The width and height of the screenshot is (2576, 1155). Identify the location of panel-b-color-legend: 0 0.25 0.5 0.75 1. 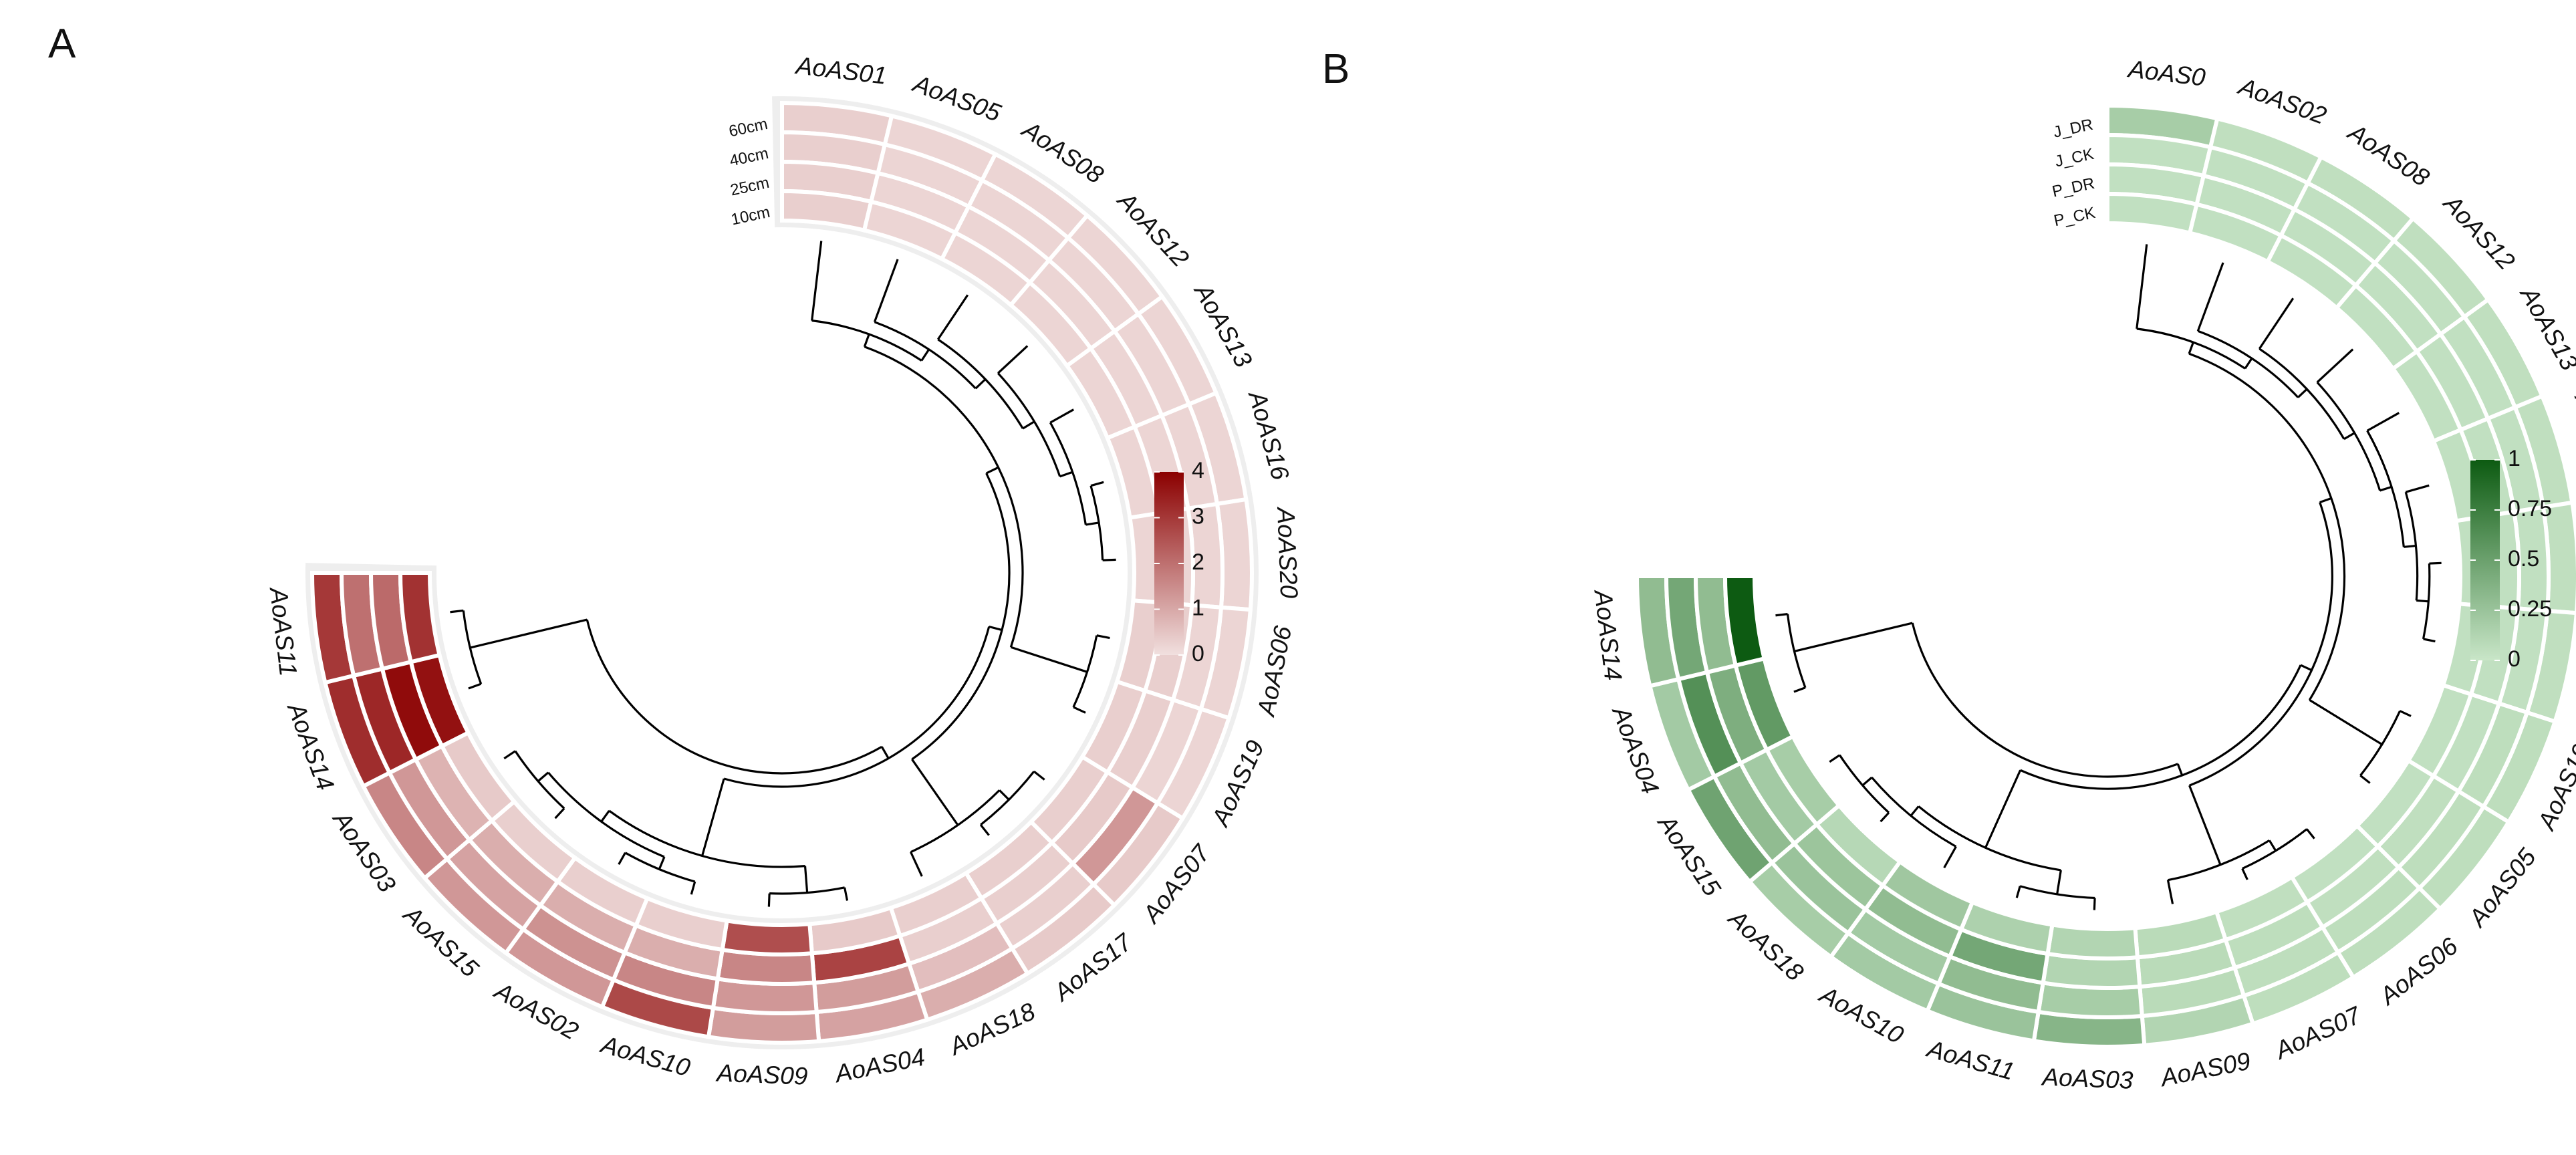
(2511, 559).